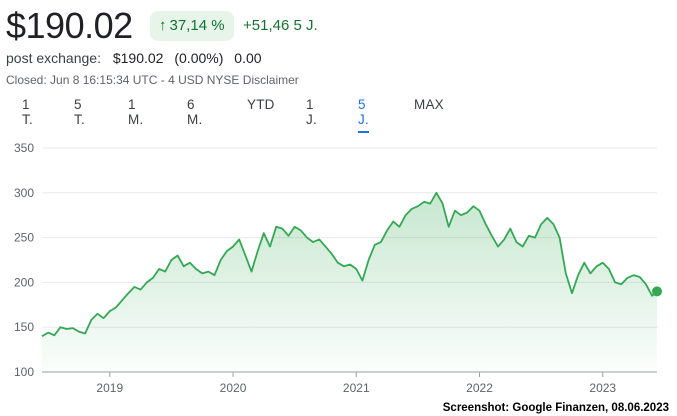  What do you see at coordinates (429, 104) in the screenshot?
I see `tab-max: MAX` at bounding box center [429, 104].